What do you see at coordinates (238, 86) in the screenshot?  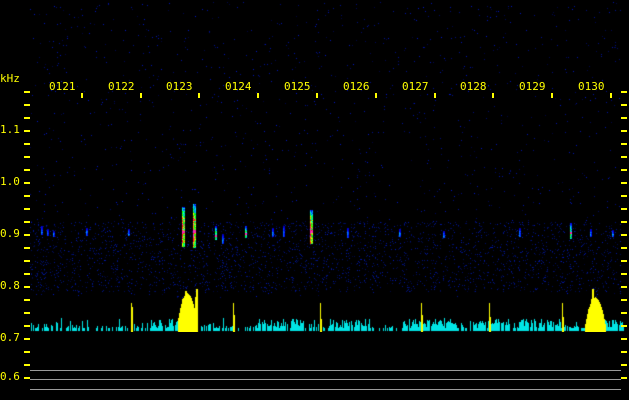 I see `x-axis-tick-label: 0124` at bounding box center [238, 86].